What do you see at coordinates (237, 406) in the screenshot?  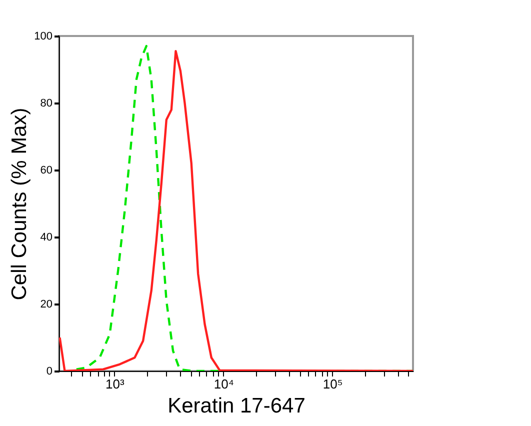 I see `x-axis-title: Keratin 17-647` at bounding box center [237, 406].